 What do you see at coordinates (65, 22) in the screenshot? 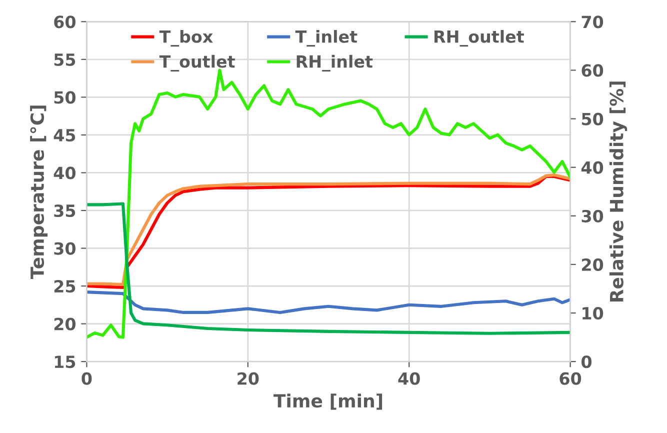
I see `y-tick-label: 60` at bounding box center [65, 22].